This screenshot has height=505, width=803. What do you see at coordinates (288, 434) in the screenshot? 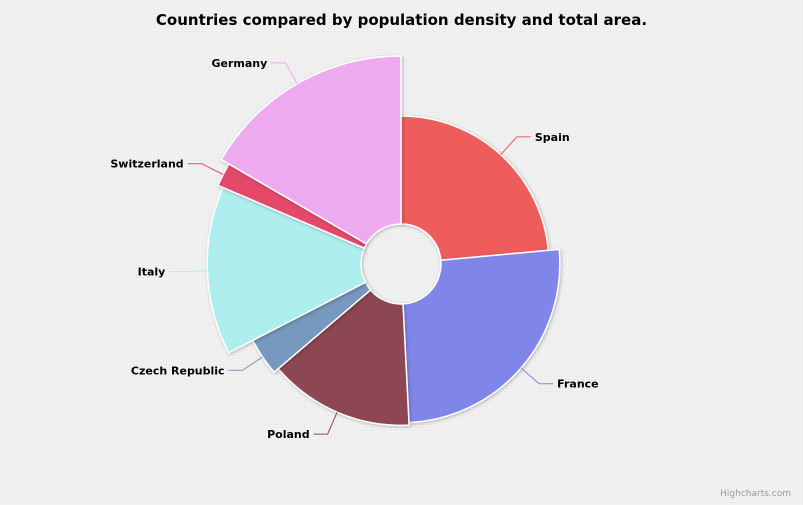
I see `data-label-poland: Poland` at bounding box center [288, 434].